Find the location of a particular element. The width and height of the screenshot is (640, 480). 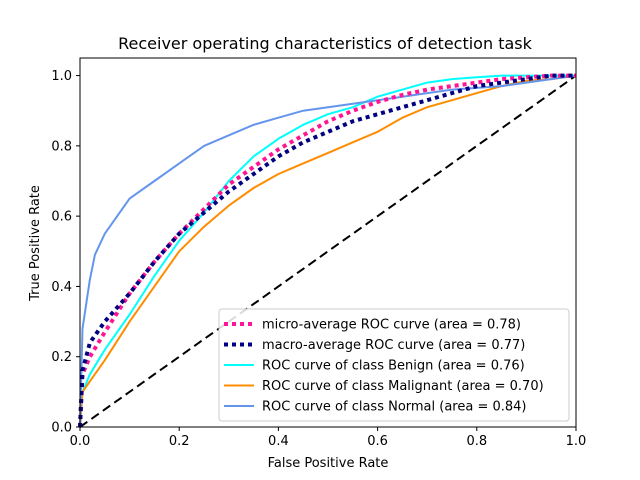

y-axis-label: True Positive Rate is located at coordinates (35, 243).